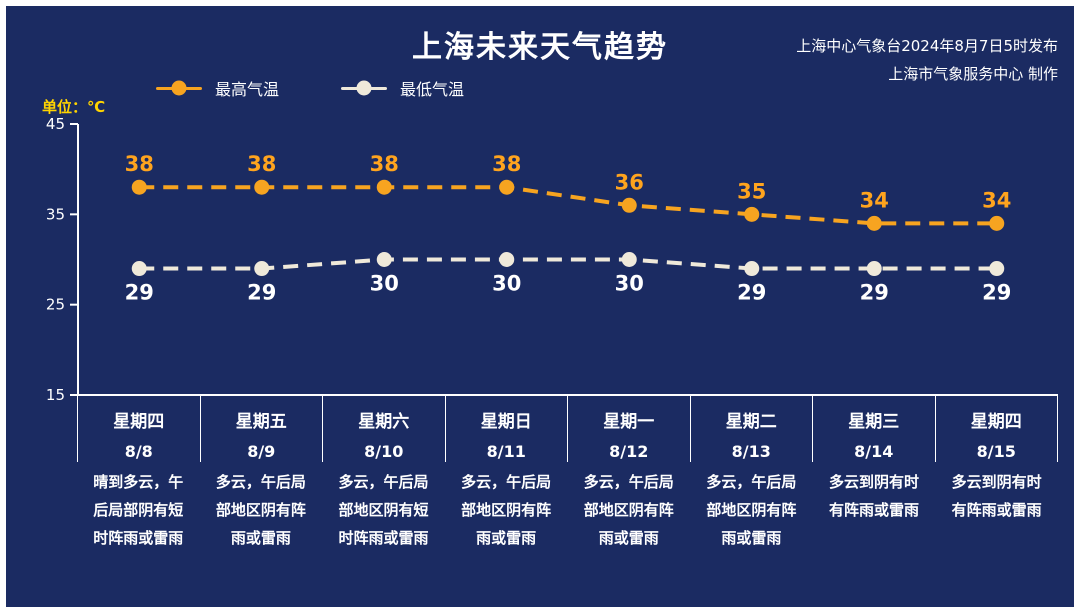  I want to click on legend-label-max: 最高气温, so click(247, 89).